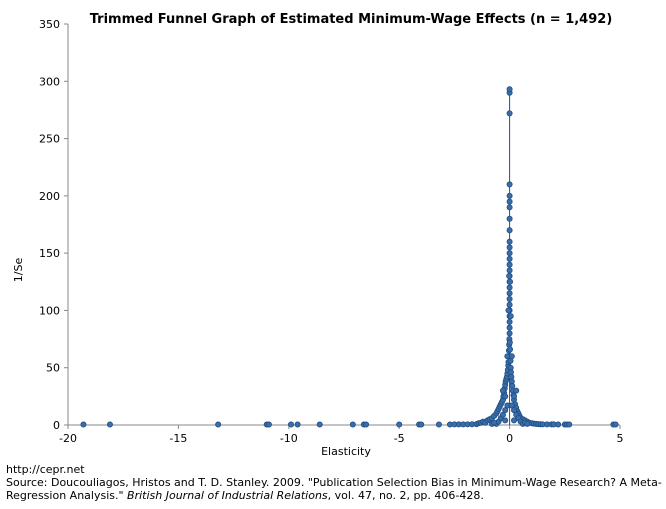 The height and width of the screenshot is (509, 666). Describe the element at coordinates (68, 438) in the screenshot. I see `x-tick-label: -20` at that location.